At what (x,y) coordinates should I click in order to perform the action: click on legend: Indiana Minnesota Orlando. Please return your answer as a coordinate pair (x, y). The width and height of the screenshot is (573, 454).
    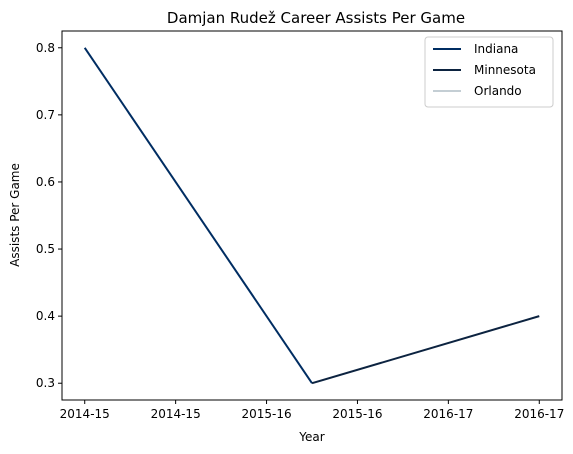
    Looking at the image, I should click on (489, 72).